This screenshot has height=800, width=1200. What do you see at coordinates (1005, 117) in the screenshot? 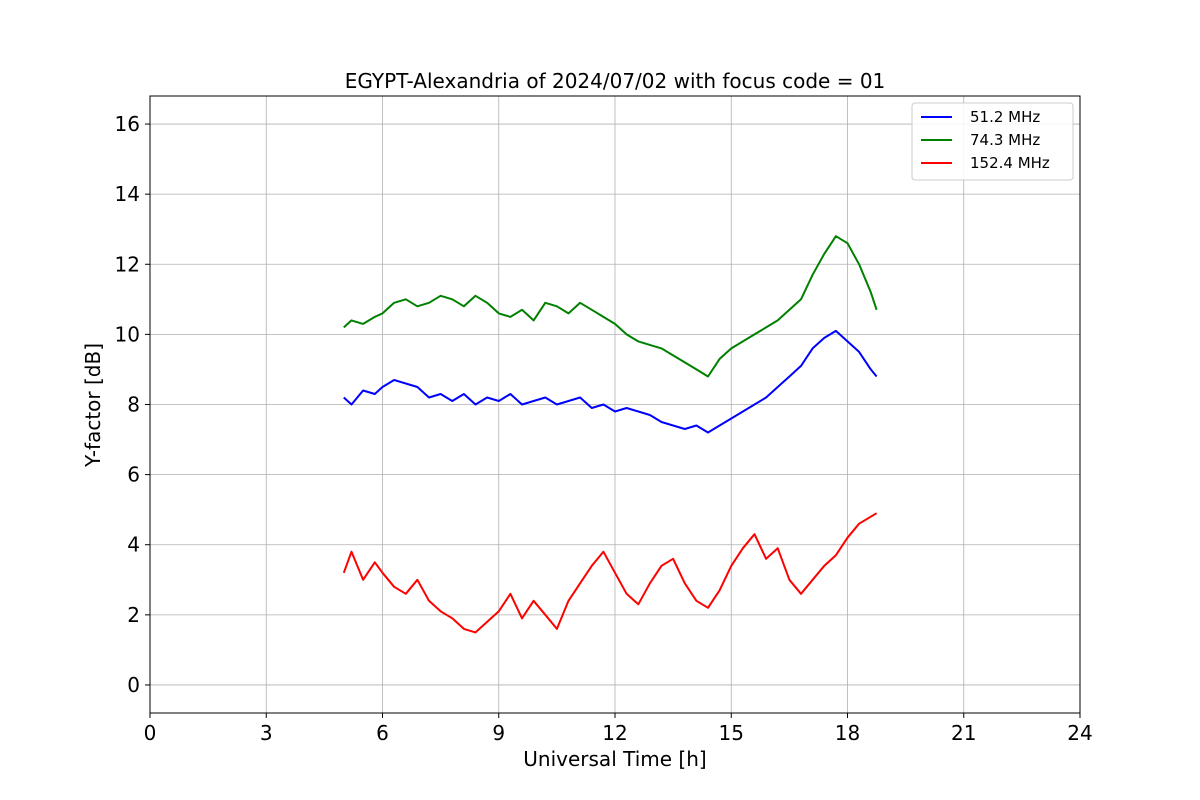
I see `legend-label: 51.2 MHz` at bounding box center [1005, 117].